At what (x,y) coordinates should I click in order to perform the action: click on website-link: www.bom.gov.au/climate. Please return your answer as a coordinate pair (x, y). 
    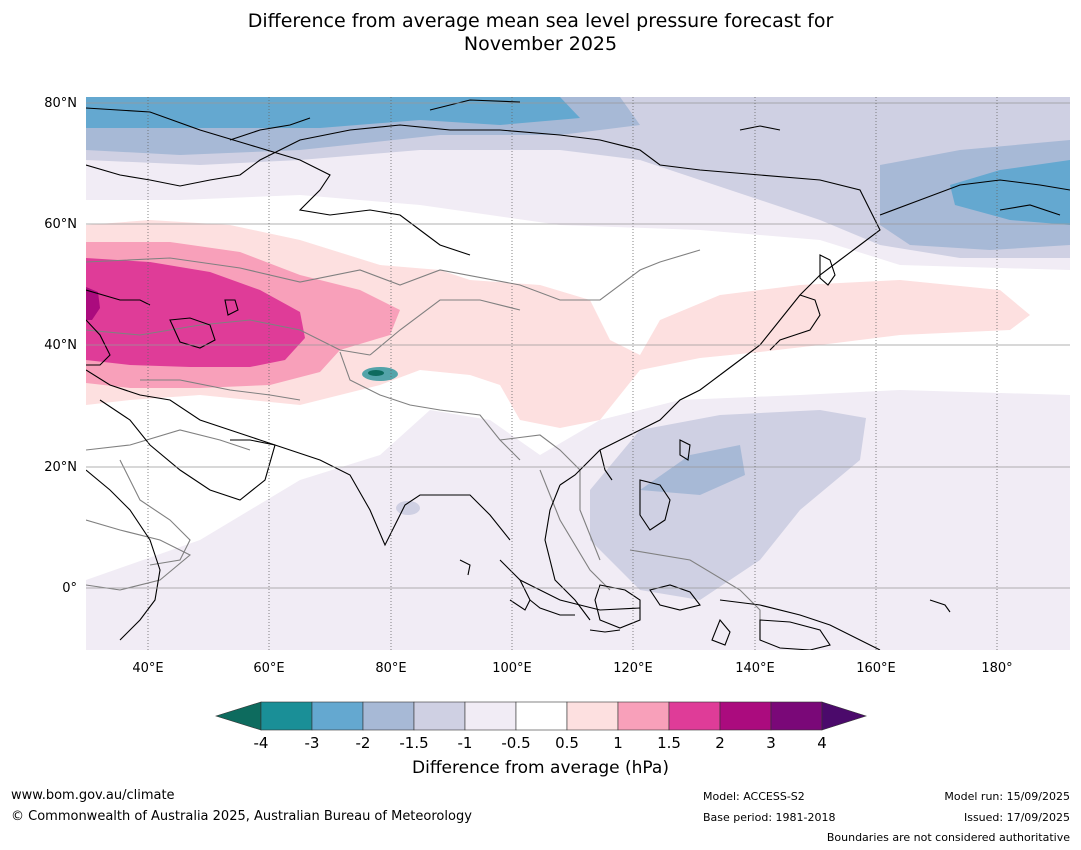
    Looking at the image, I should click on (93, 795).